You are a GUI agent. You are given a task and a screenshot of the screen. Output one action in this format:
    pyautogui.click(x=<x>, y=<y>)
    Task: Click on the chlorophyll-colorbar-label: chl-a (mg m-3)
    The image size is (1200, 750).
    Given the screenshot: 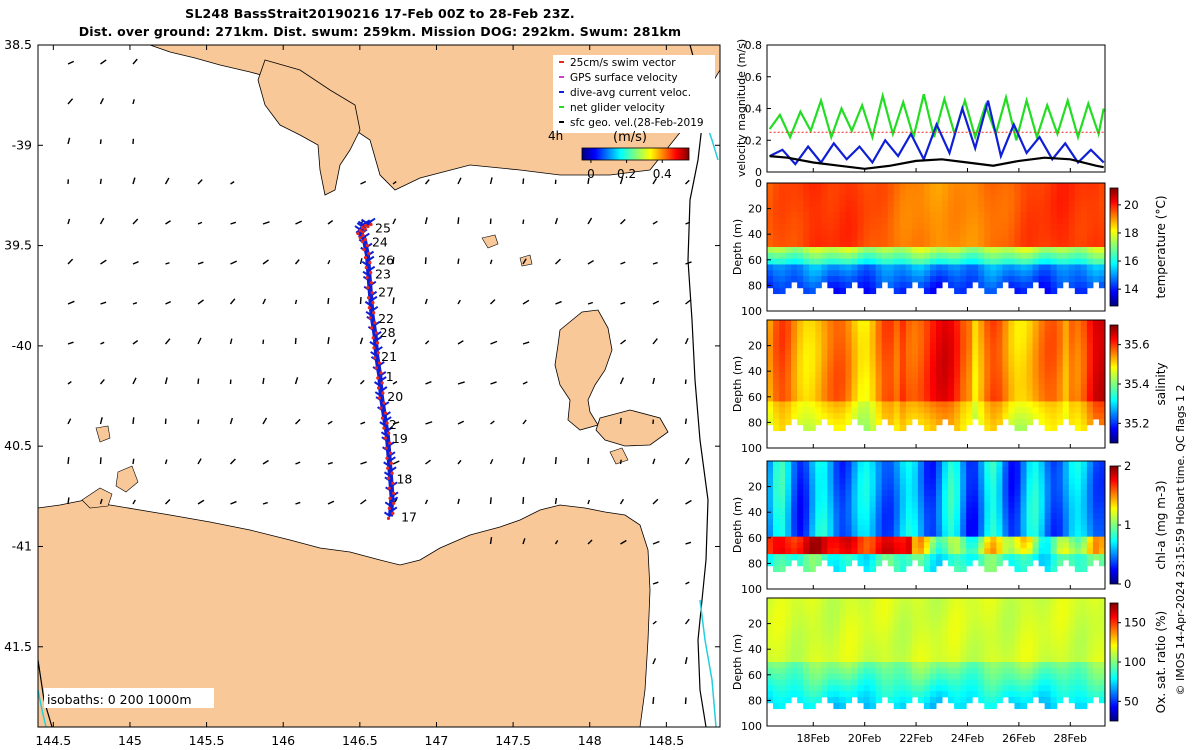 What is the action you would take?
    pyautogui.click(x=1161, y=524)
    